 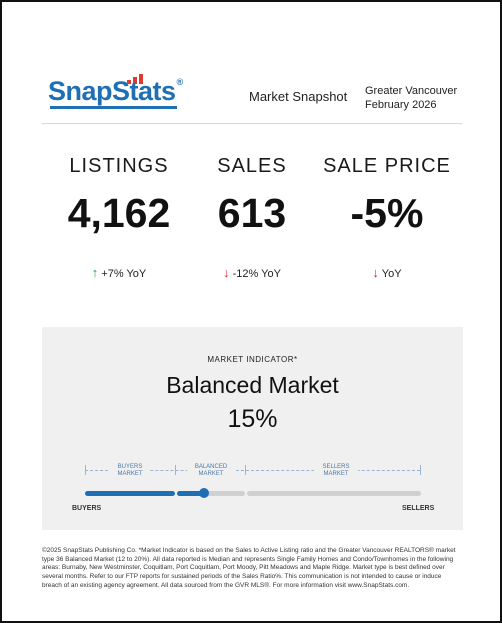 I want to click on segment-label-sellers: SELLERS MARKET, so click(x=336, y=471).